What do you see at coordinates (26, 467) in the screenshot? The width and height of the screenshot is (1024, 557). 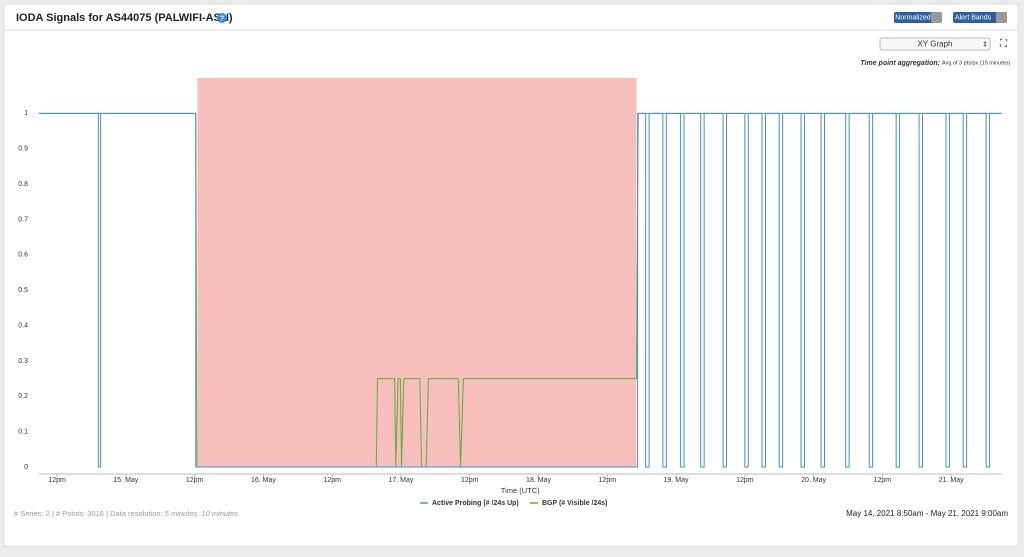 I see `y-tick-label: 0` at bounding box center [26, 467].